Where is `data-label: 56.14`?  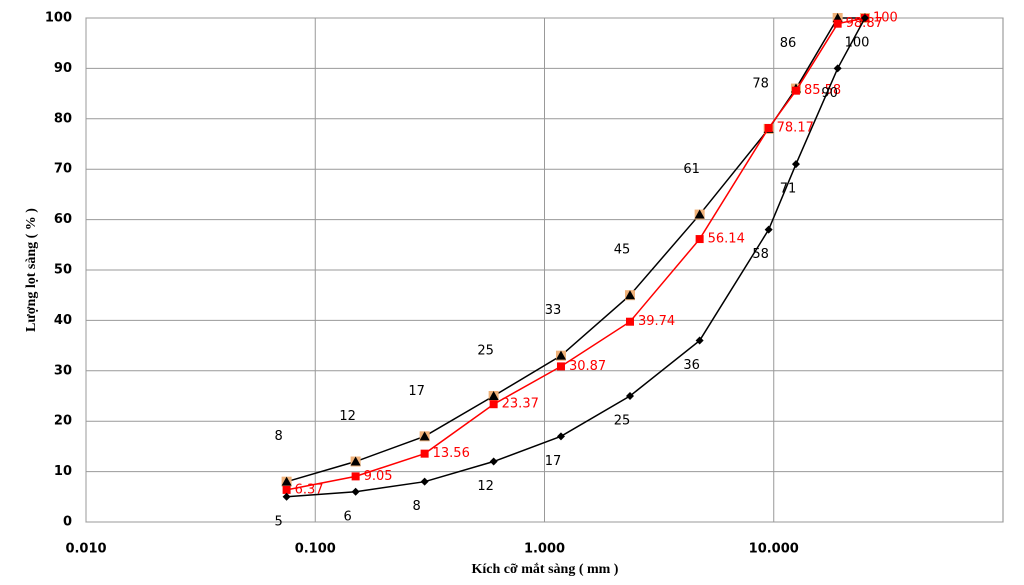
data-label: 56.14 is located at coordinates (726, 239).